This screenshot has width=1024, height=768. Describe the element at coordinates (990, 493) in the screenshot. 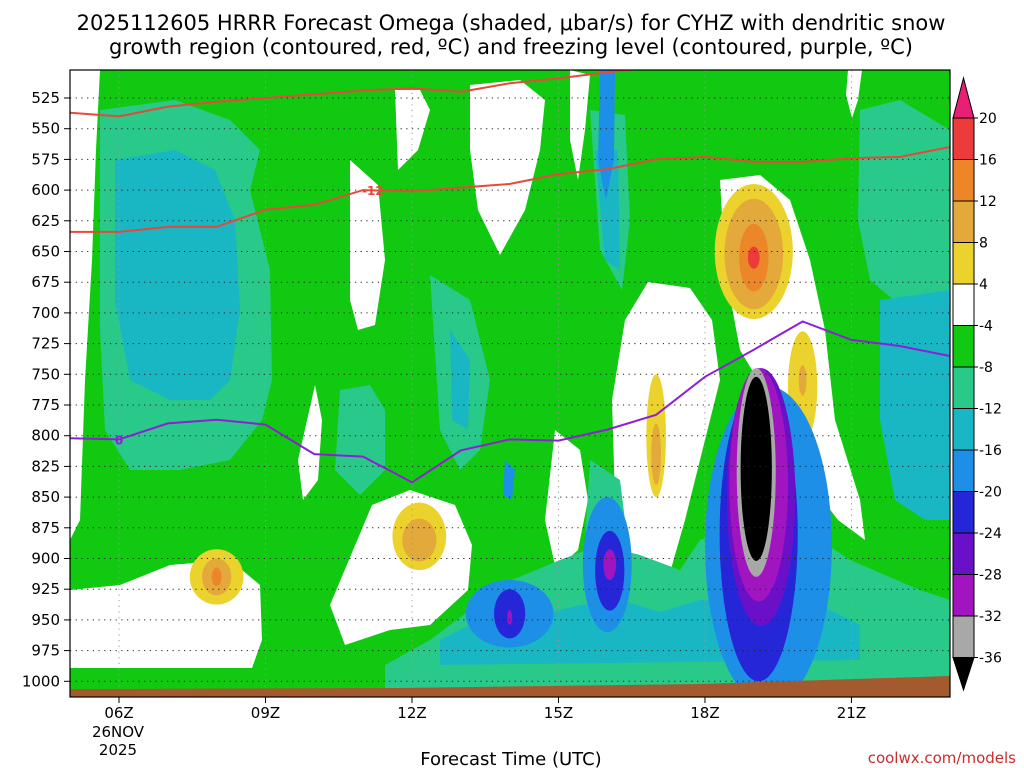

I see `colorbar-label: -20` at that location.